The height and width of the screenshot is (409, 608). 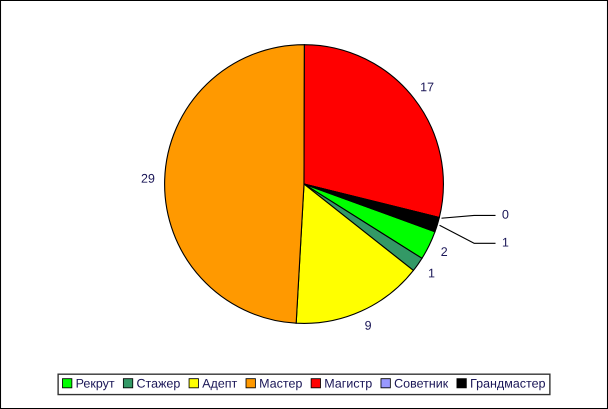 I want to click on legend-label: Грандмастер, so click(x=508, y=384).